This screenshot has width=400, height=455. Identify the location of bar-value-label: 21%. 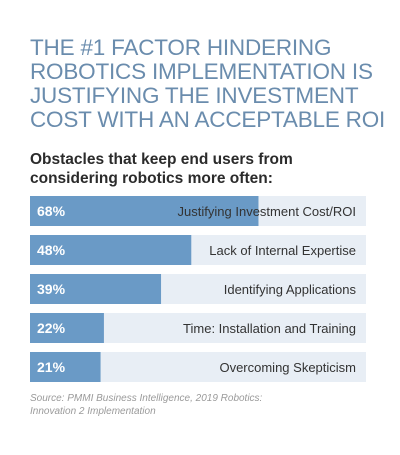
(51, 367).